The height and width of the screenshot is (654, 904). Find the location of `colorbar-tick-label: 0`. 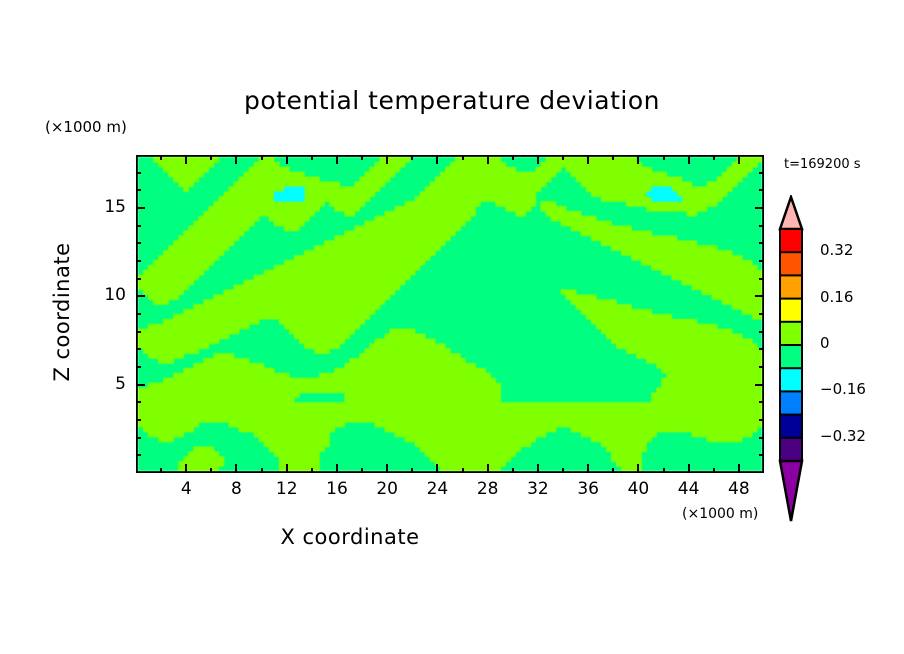

colorbar-tick-label: 0 is located at coordinates (825, 343).